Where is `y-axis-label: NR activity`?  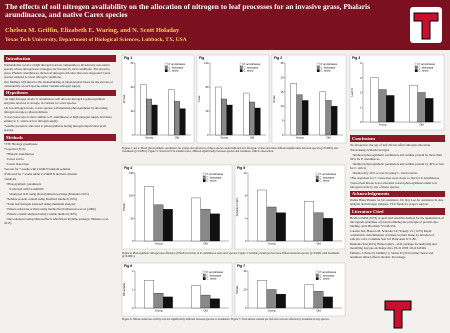
y-axis-label: NR activity is located at coordinates (124, 289).